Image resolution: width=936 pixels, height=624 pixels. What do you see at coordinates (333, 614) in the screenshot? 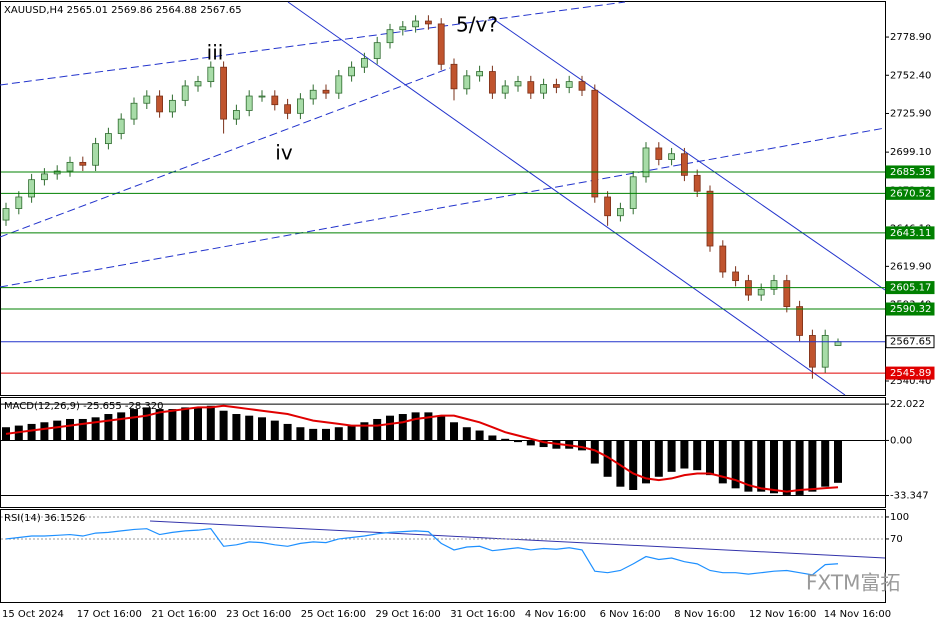
I see `x-tick-label: 25 Oct 16:00` at bounding box center [333, 614].